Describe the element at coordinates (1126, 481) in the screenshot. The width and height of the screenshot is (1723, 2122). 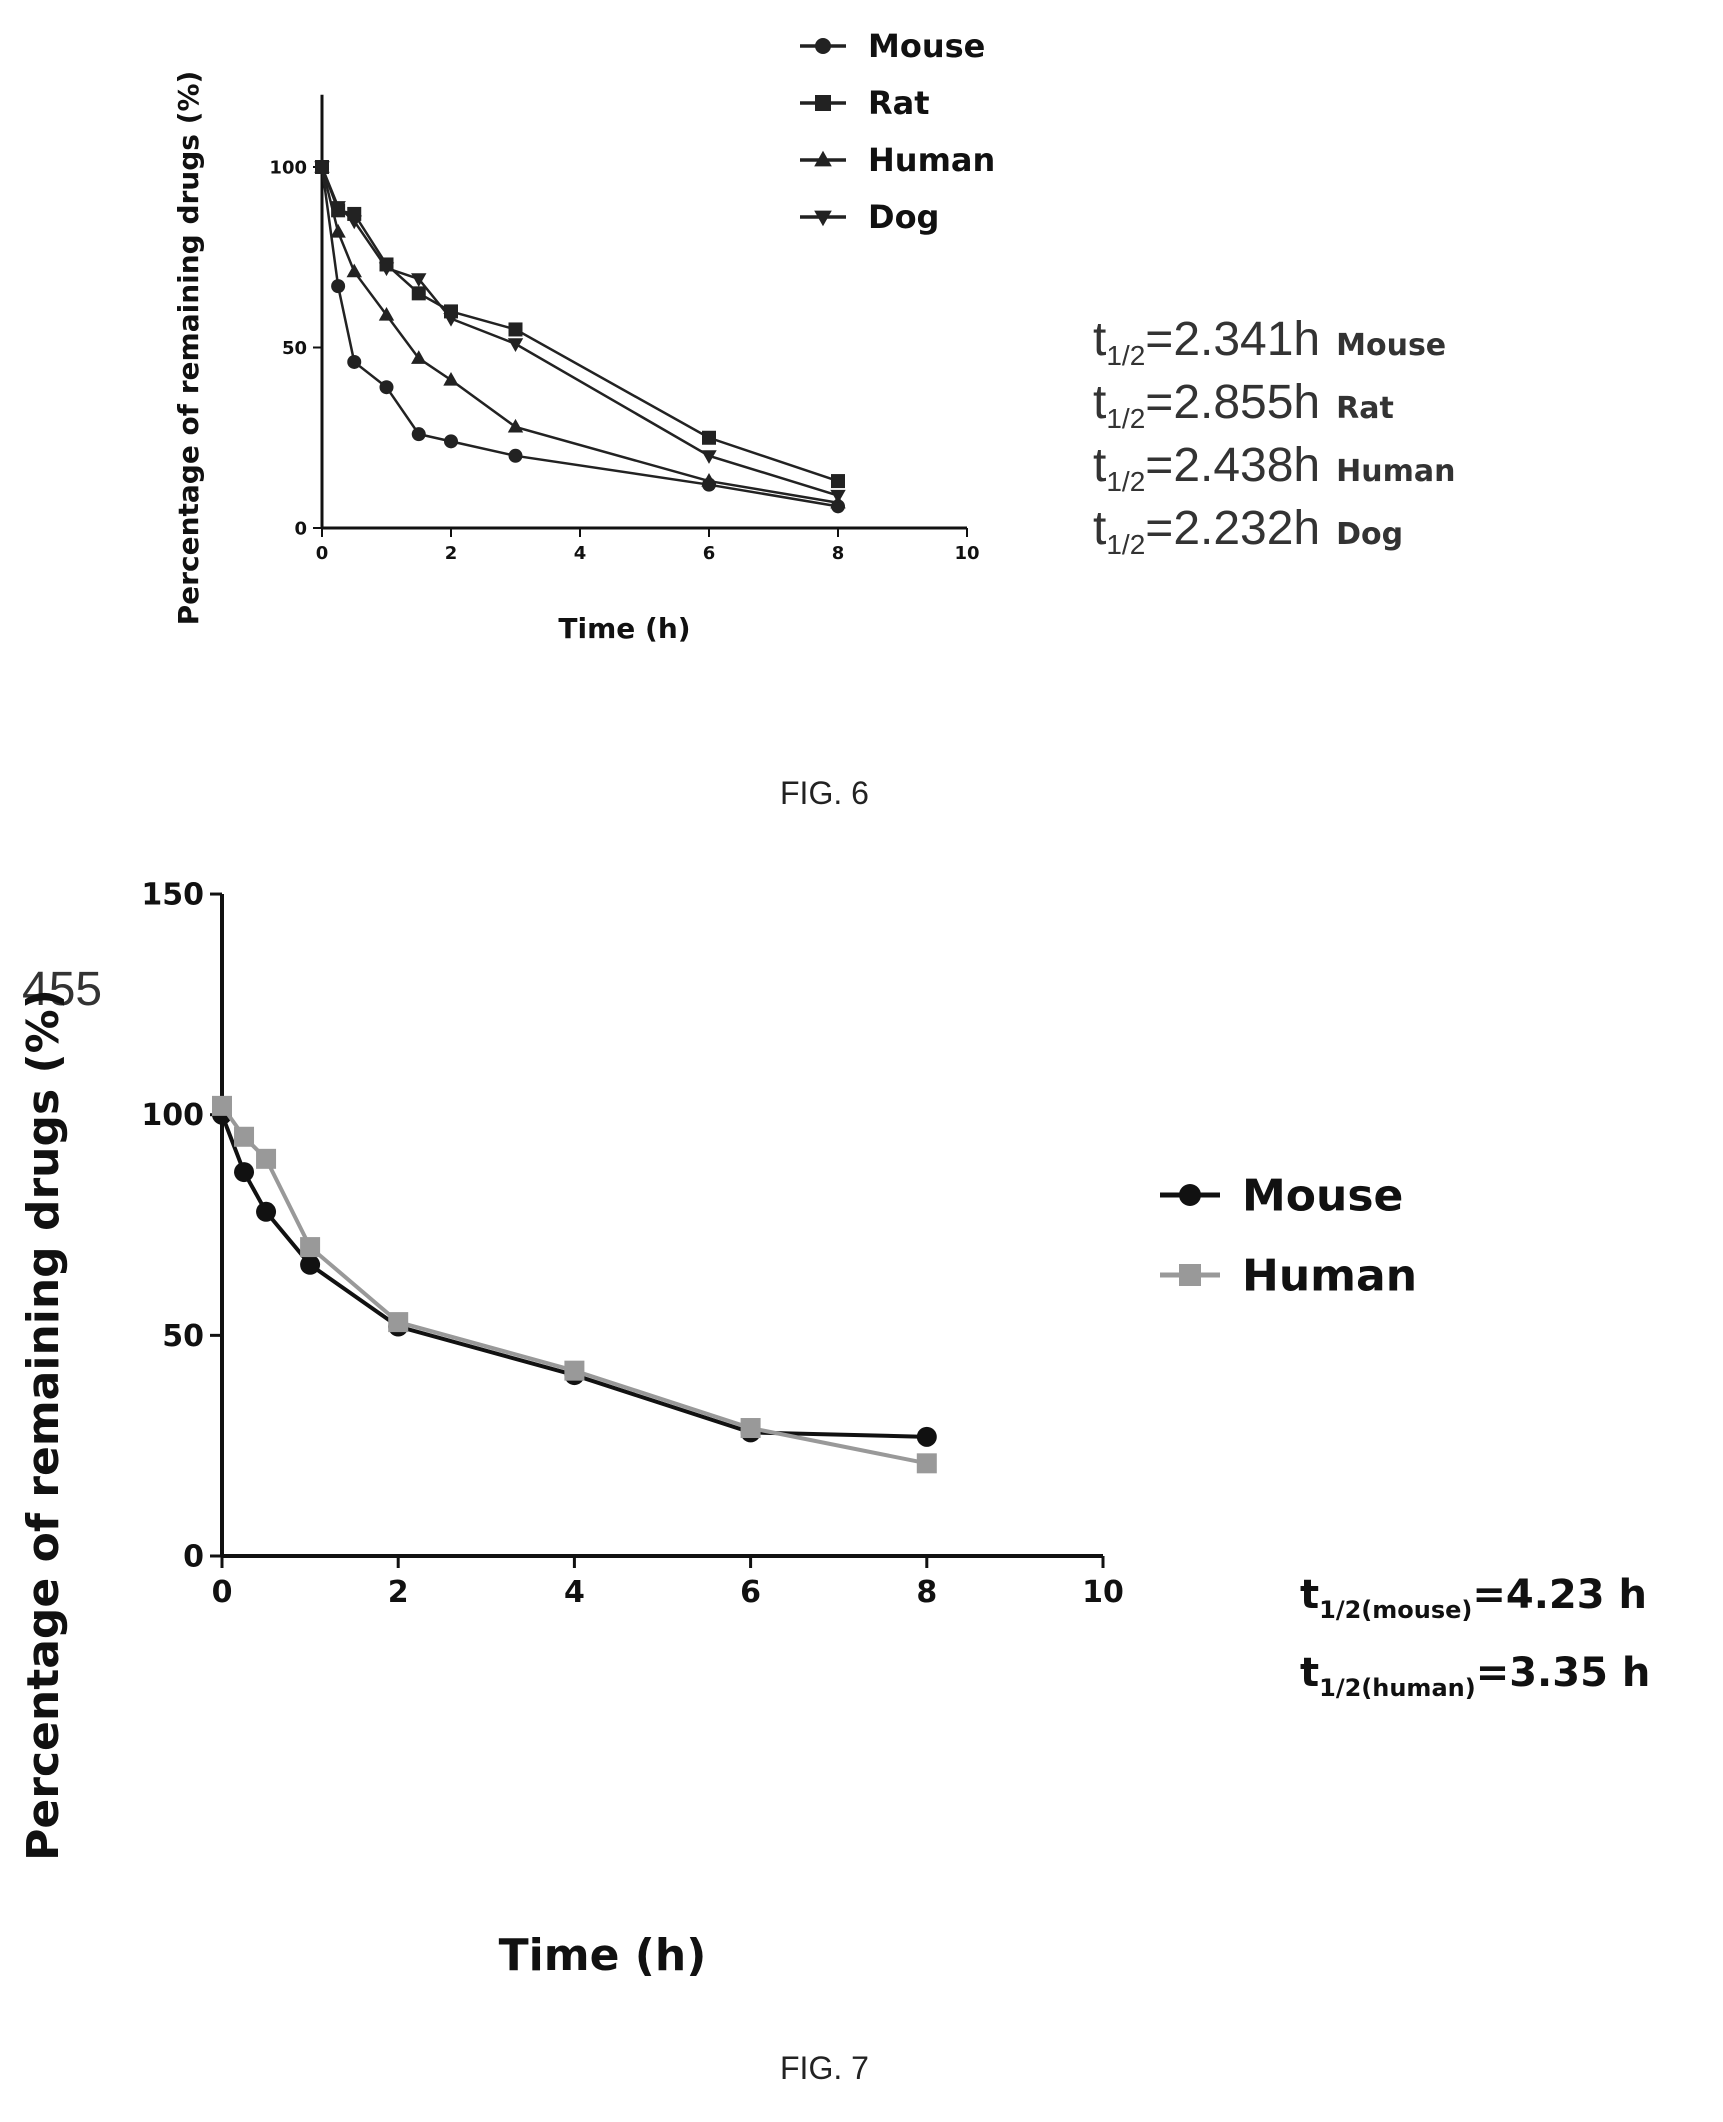
I see `fig6-hl-human-sub: 1/2` at that location.